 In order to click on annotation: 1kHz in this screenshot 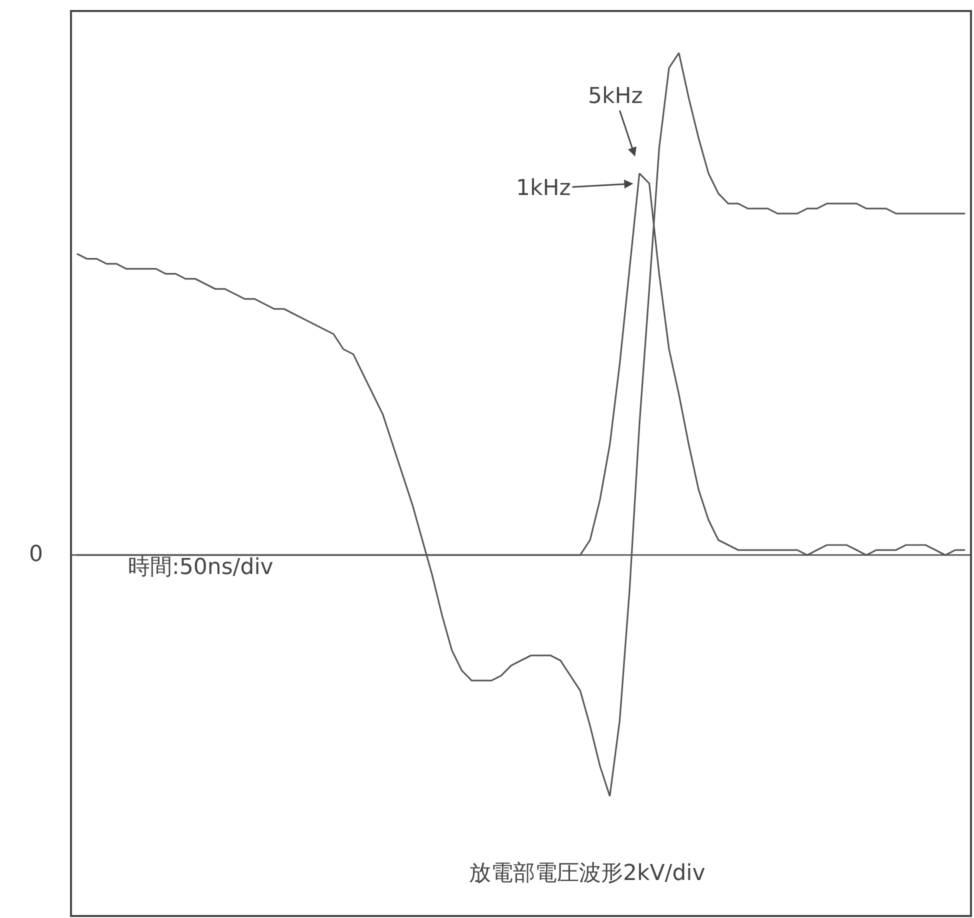, I will do `click(543, 188)`.